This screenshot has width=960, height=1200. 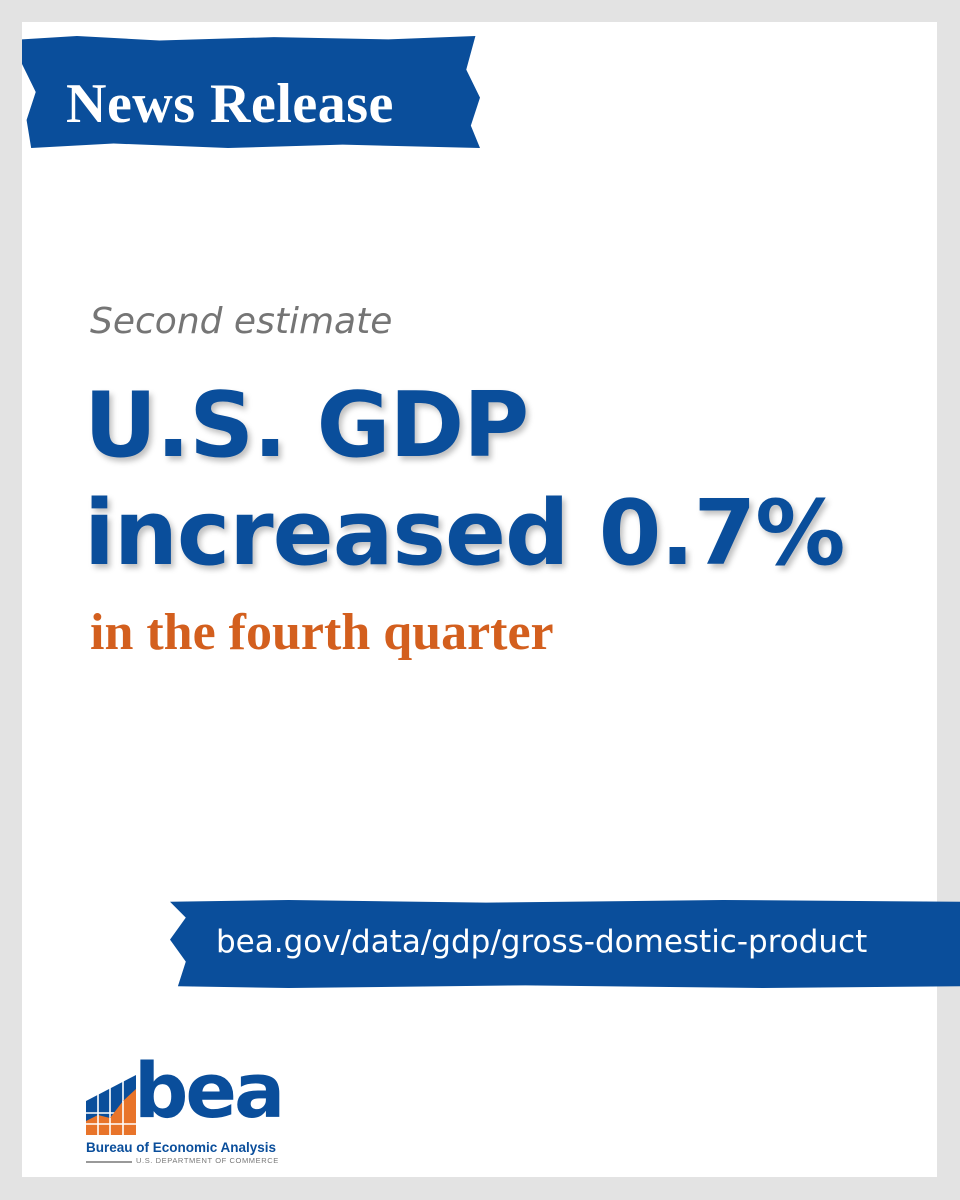 What do you see at coordinates (209, 1090) in the screenshot?
I see `bea-wordmark: bea` at bounding box center [209, 1090].